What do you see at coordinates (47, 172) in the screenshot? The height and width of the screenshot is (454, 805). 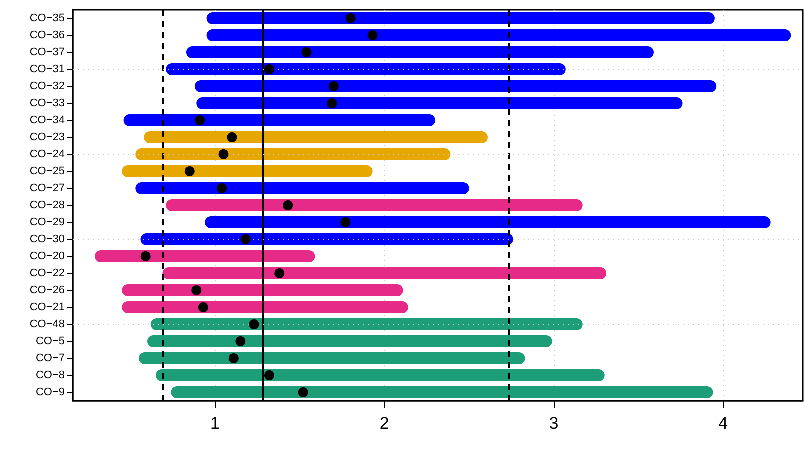 I see `y-tick-label: CO−25` at bounding box center [47, 172].